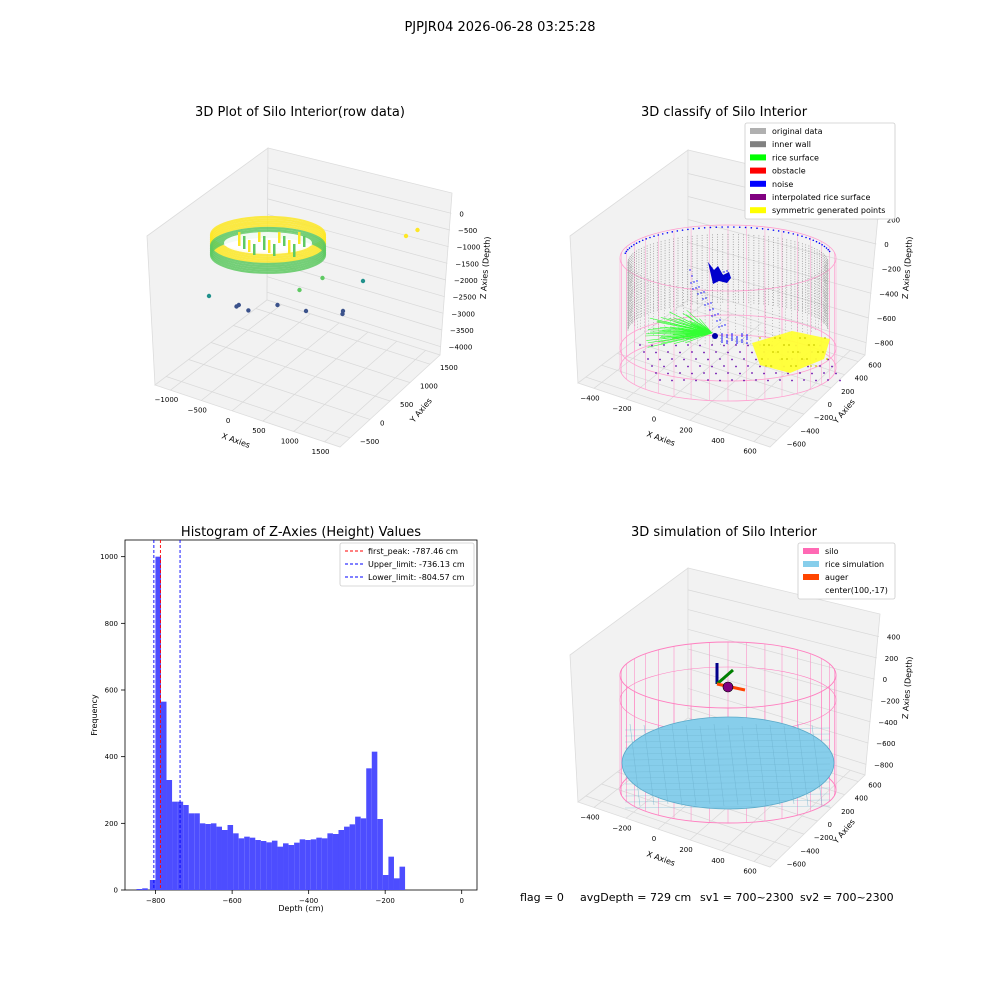 This screenshot has width=1000, height=1000. What do you see at coordinates (907, 267) in the screenshot?
I see `panel2-zlabel: Z Axies (Depth)` at bounding box center [907, 267].